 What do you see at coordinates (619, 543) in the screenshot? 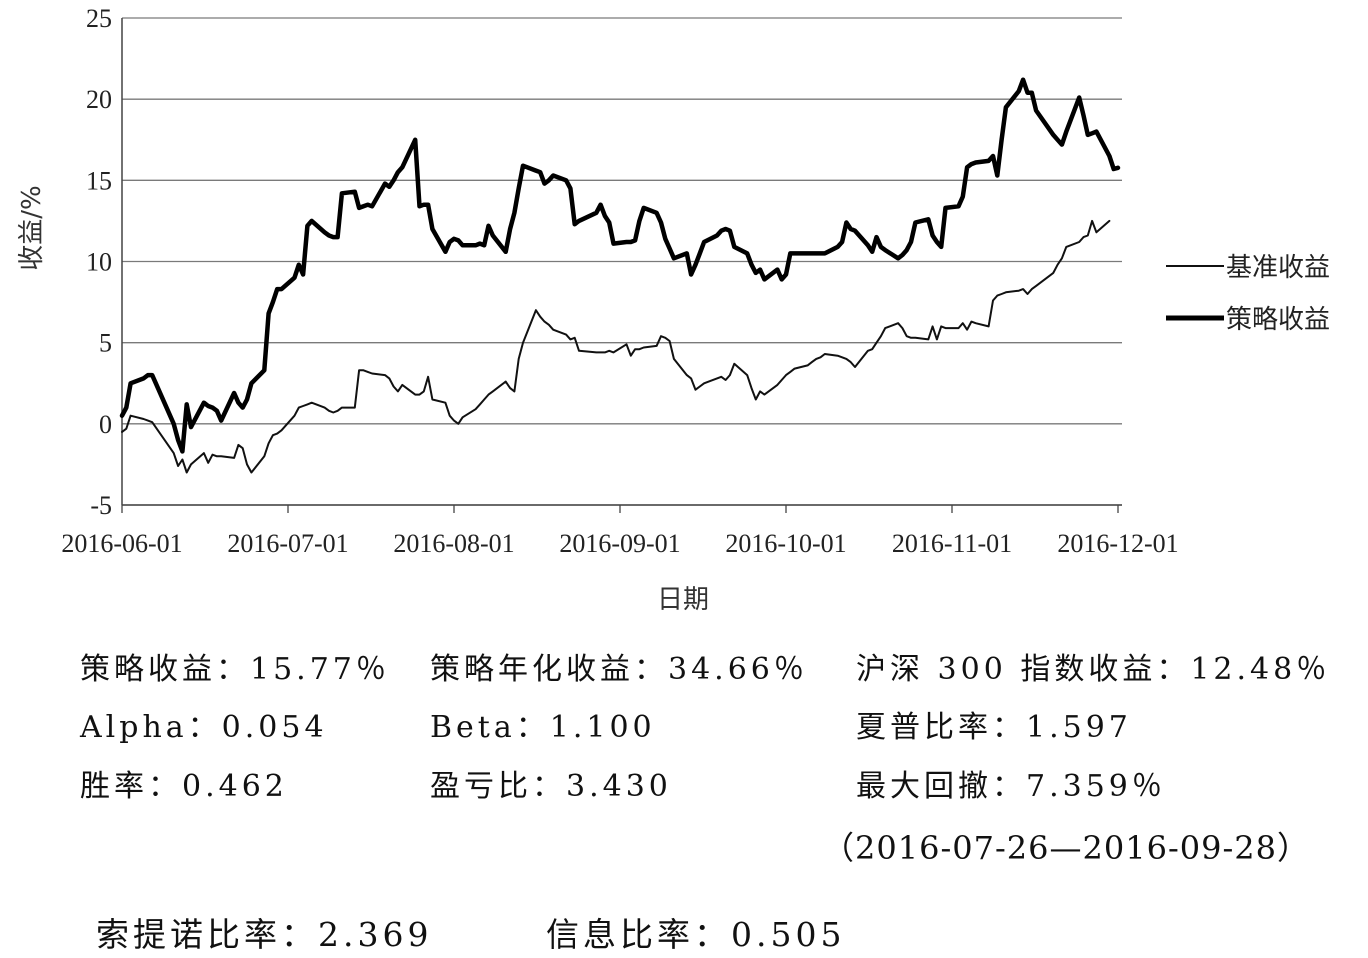
I see `x-tick-label: 2016-09-01` at bounding box center [619, 543].